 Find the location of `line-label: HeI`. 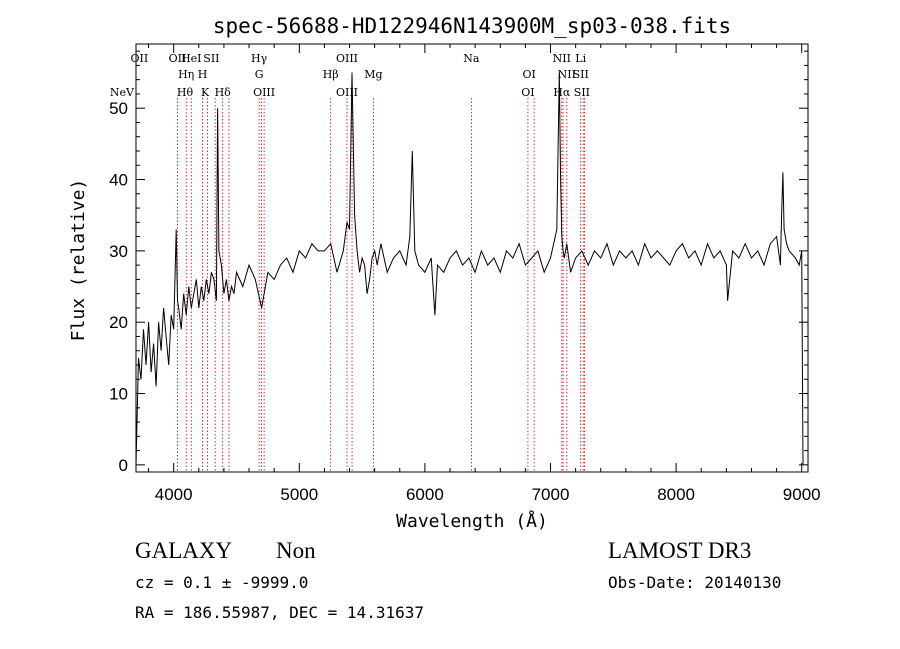

line-label: HeI is located at coordinates (191, 58).